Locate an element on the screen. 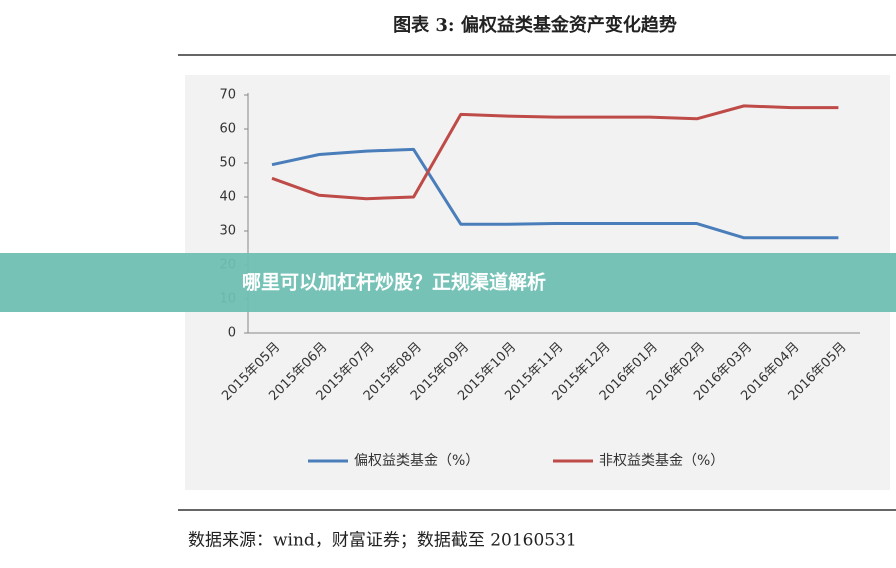  source-note: 数据来源：wind，财富证券；数据截至 20160531 is located at coordinates (382, 541).